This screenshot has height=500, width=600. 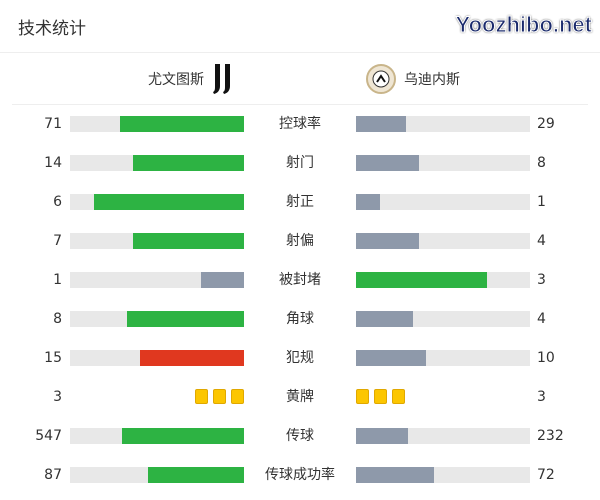 I want to click on away-value: 29, so click(x=546, y=124).